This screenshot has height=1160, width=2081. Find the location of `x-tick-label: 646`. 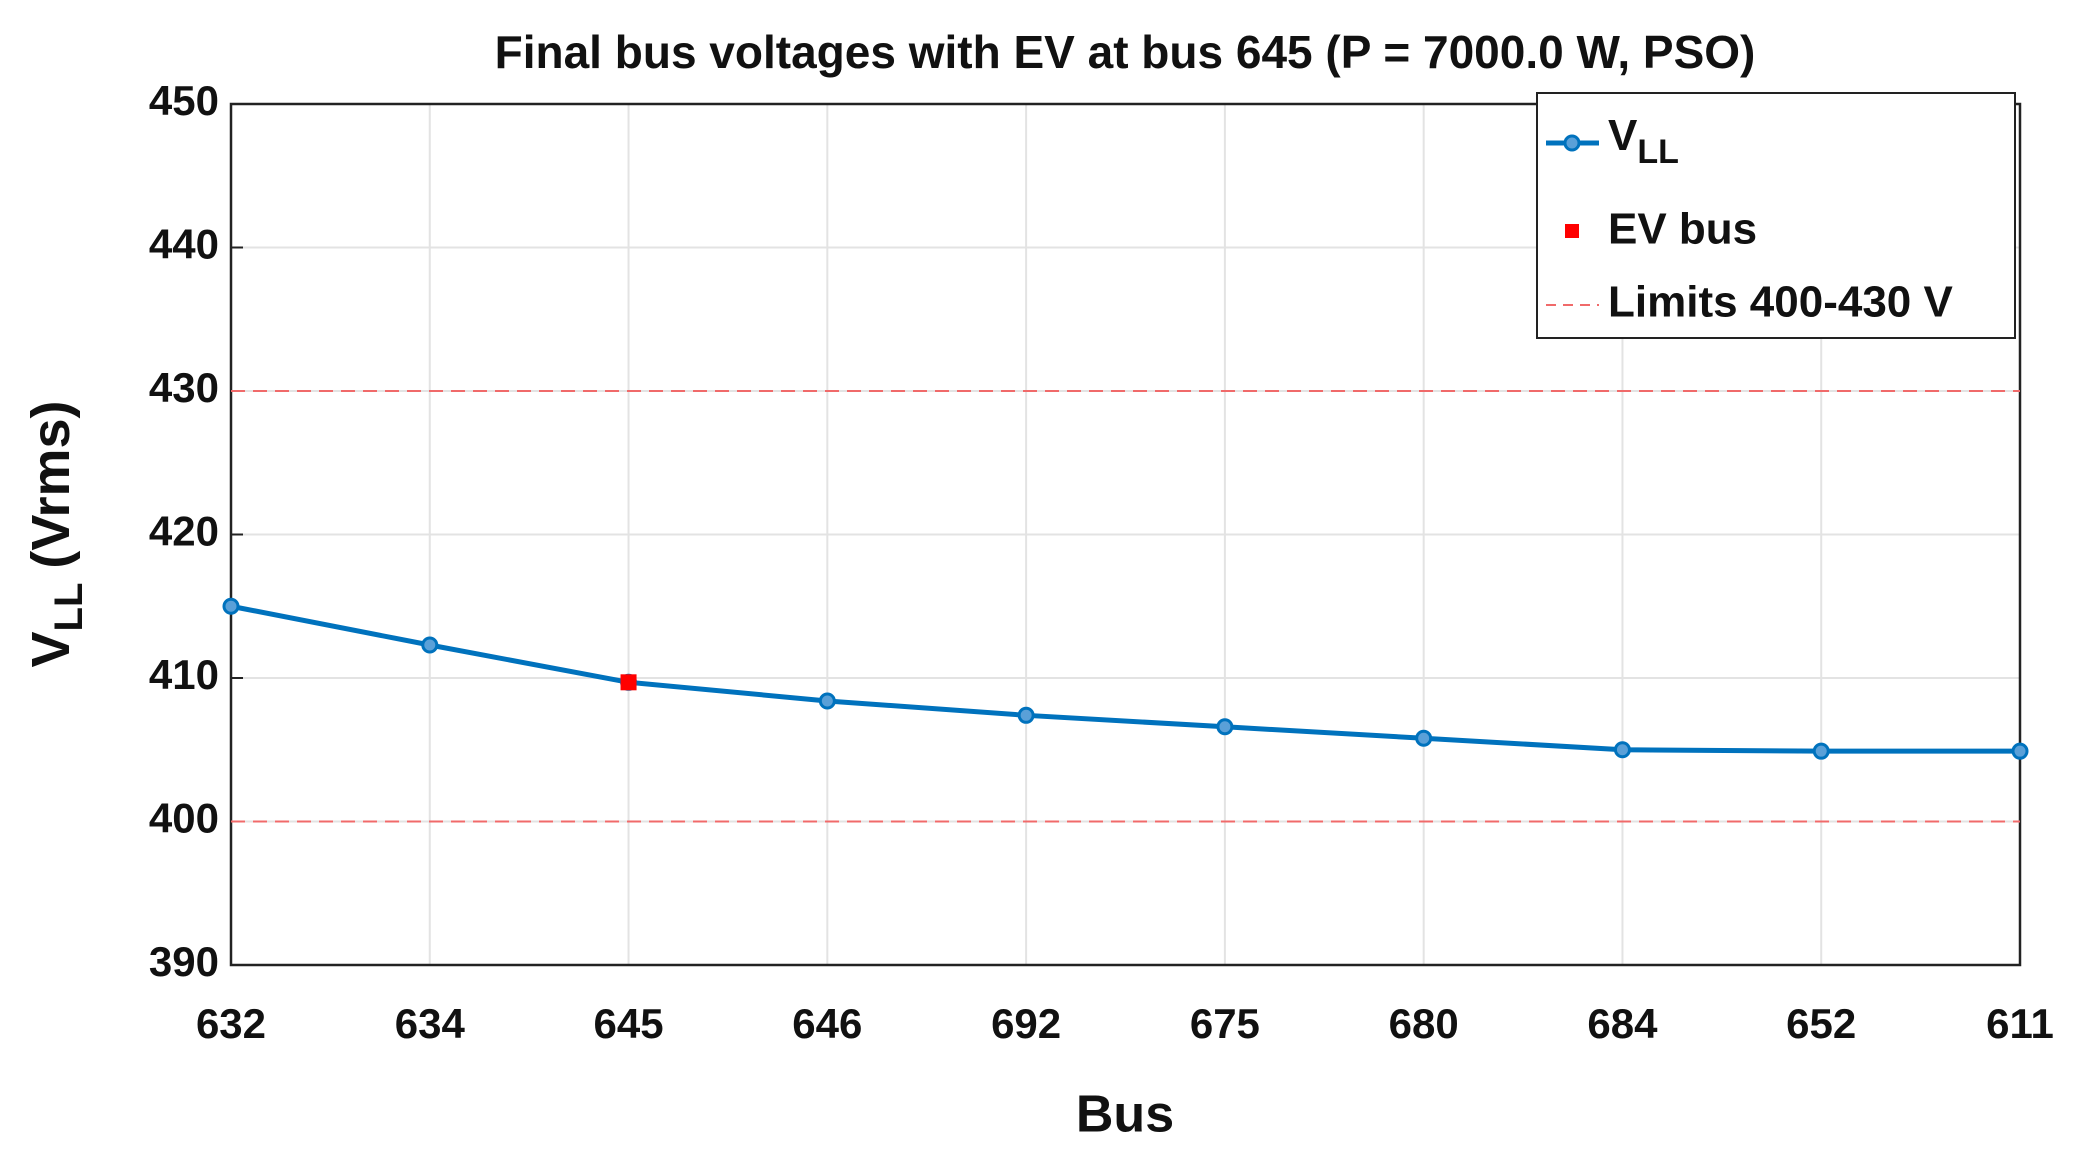

x-tick-label: 646 is located at coordinates (827, 1023).